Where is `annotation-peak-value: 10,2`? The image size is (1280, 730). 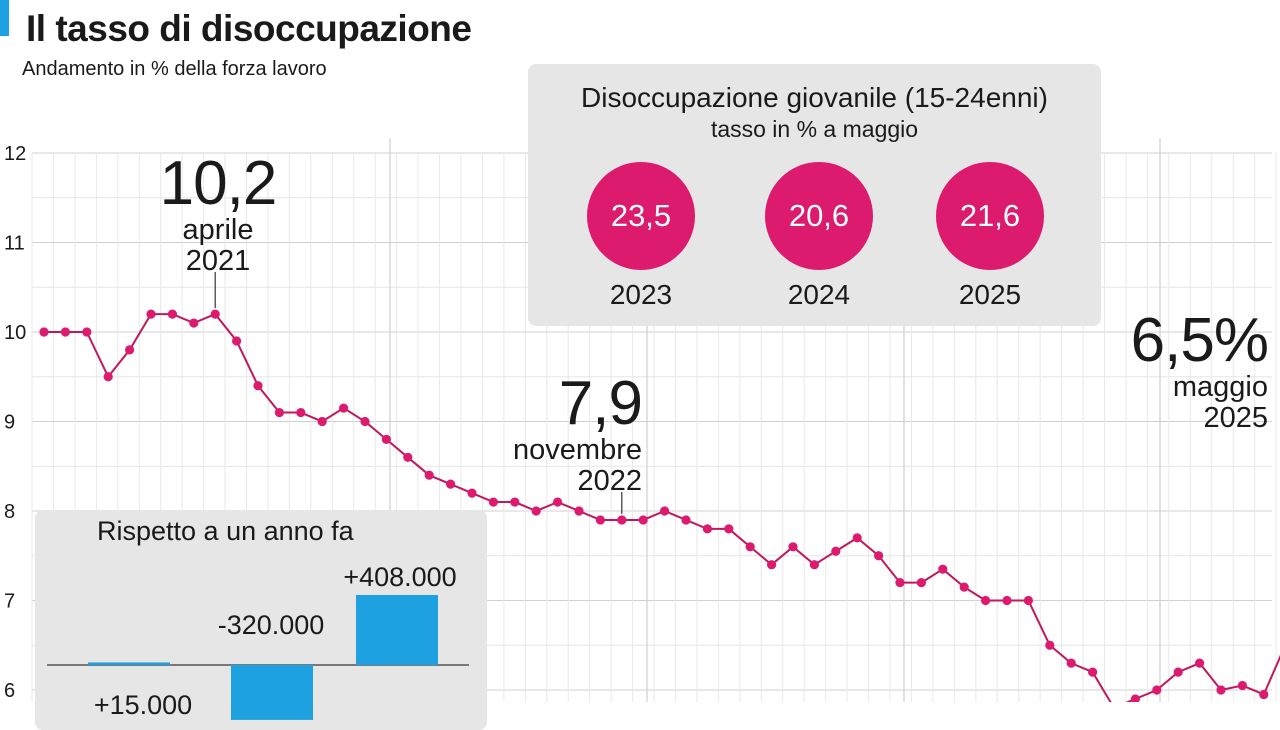 annotation-peak-value: 10,2 is located at coordinates (218, 183).